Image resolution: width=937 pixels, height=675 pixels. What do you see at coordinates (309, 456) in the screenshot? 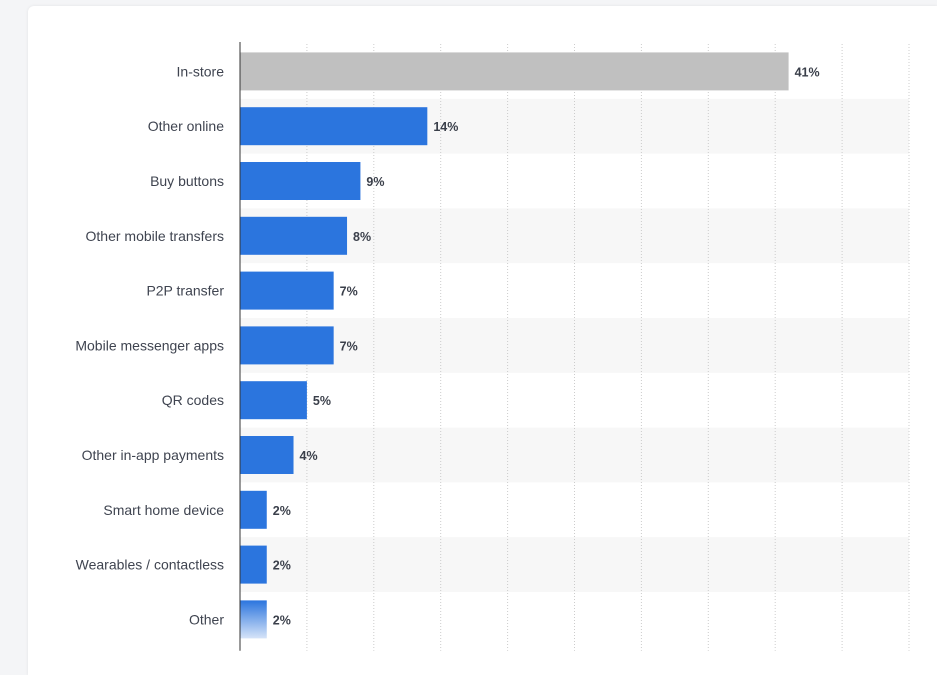
I see `value-label: 4%` at bounding box center [309, 456].